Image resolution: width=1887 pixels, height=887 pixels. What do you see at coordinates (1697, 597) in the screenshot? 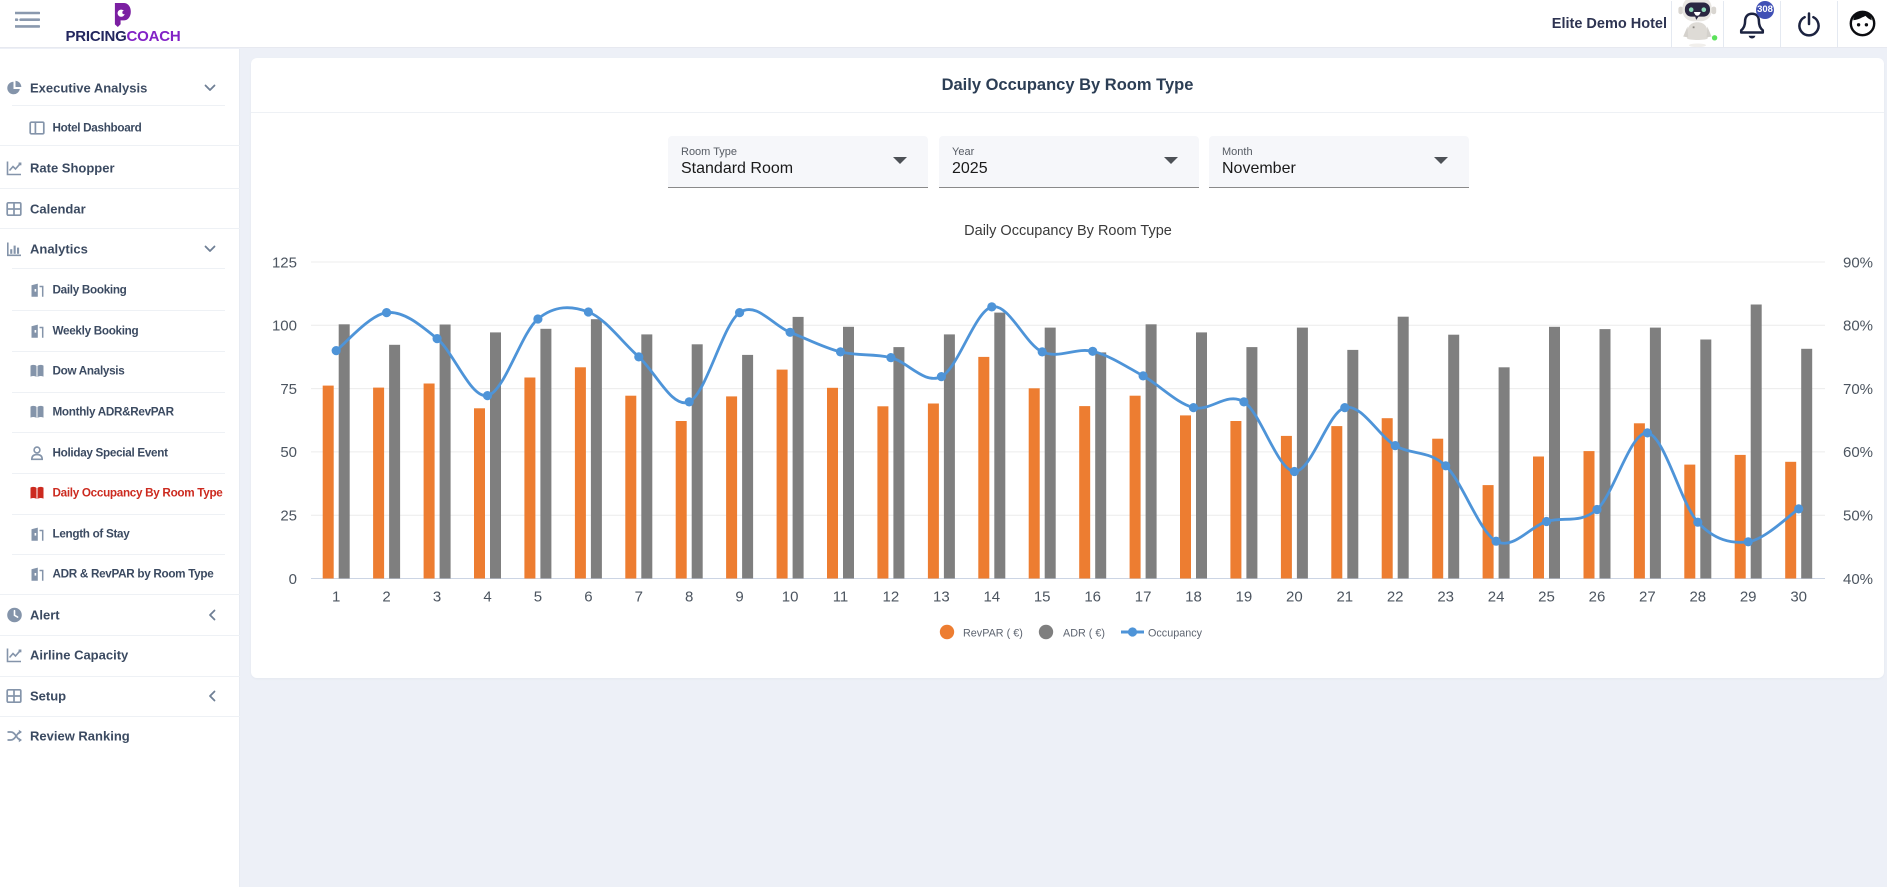
I see `svg-text: 28` at bounding box center [1697, 597].